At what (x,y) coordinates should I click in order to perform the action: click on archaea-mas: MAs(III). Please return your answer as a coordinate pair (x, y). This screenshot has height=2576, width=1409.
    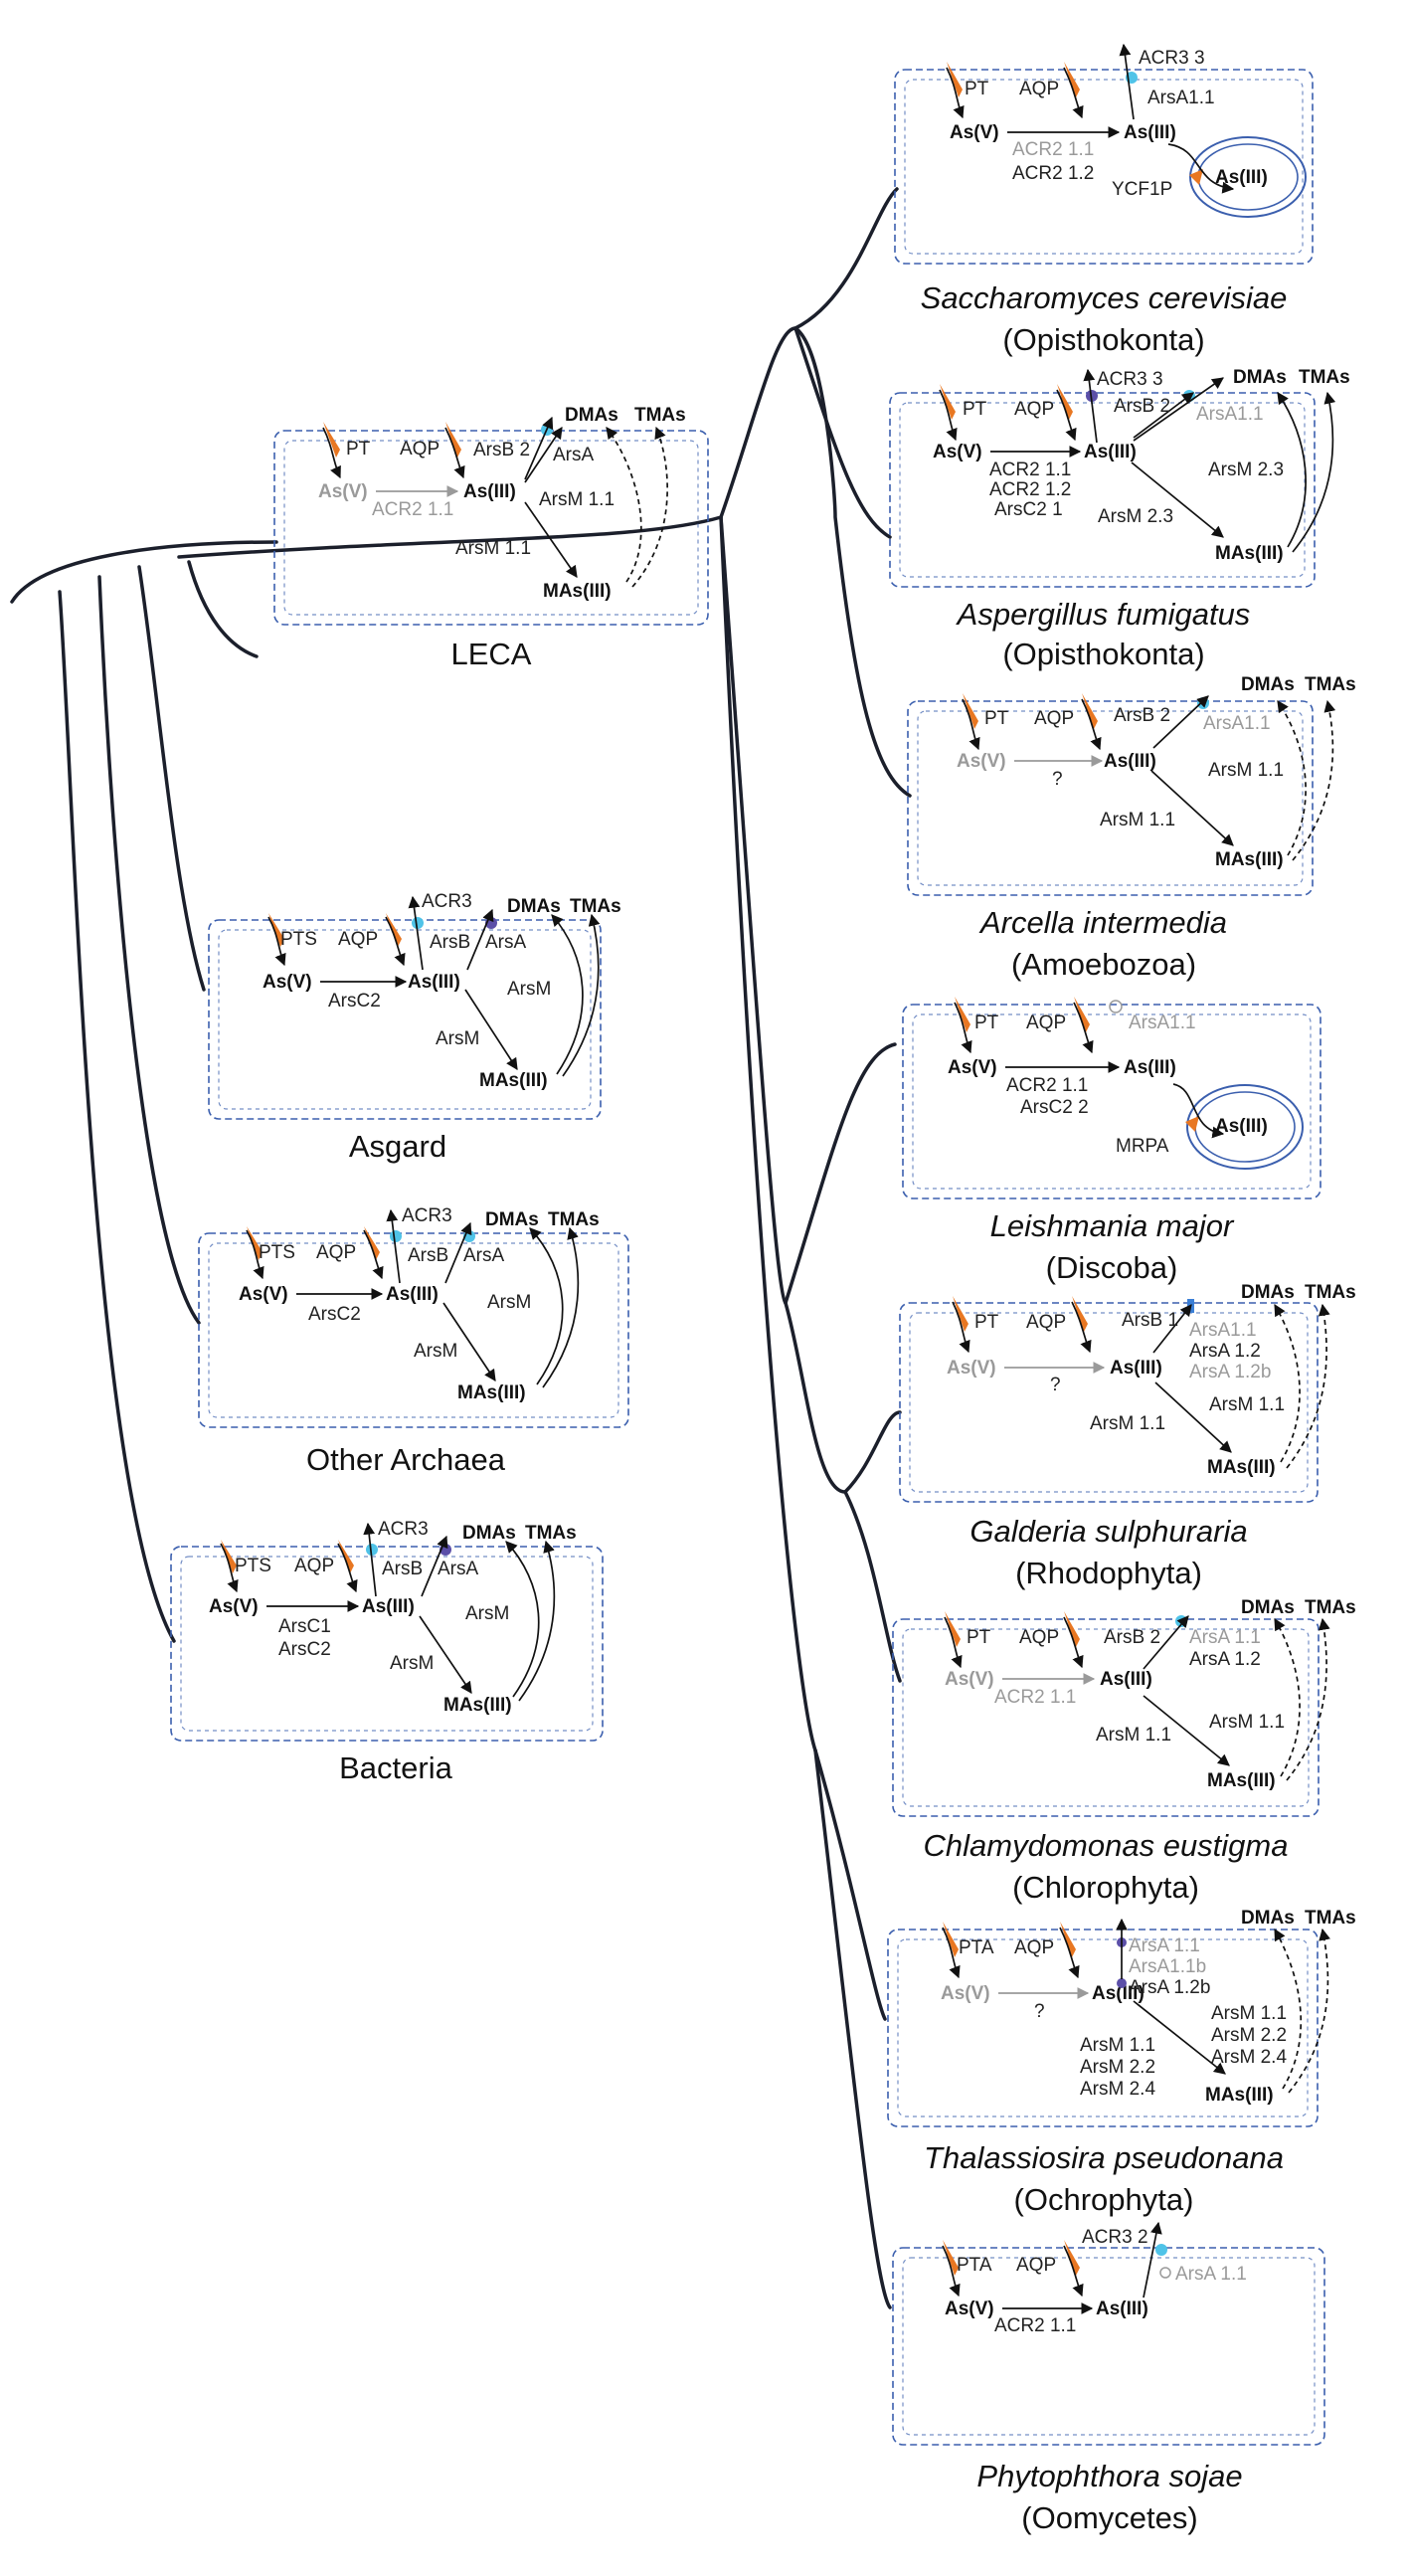
    Looking at the image, I should click on (492, 1392).